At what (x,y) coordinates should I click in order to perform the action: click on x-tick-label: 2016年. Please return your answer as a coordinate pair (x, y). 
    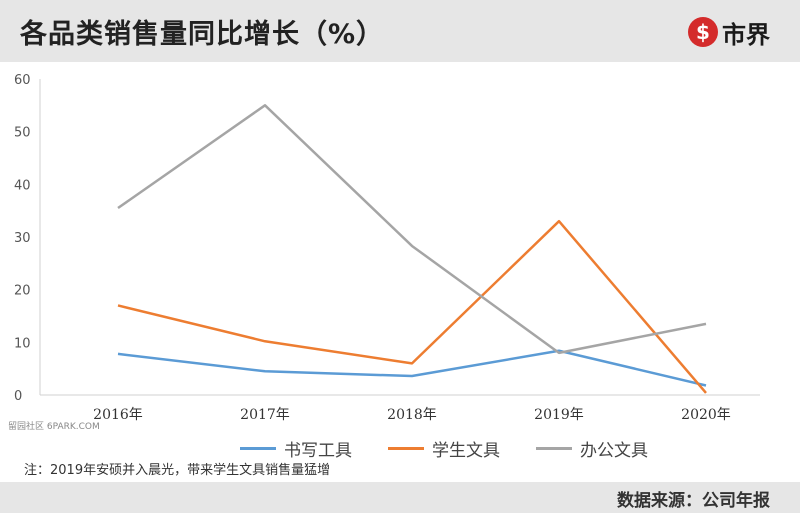
    Looking at the image, I should click on (118, 415).